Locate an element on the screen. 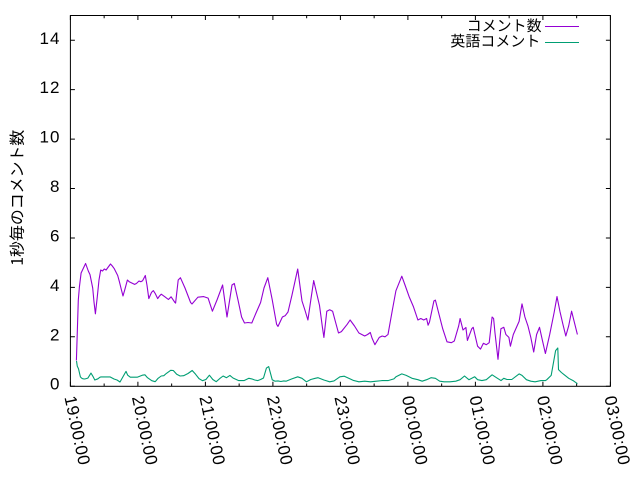  svg-text: 10 is located at coordinates (50, 137).